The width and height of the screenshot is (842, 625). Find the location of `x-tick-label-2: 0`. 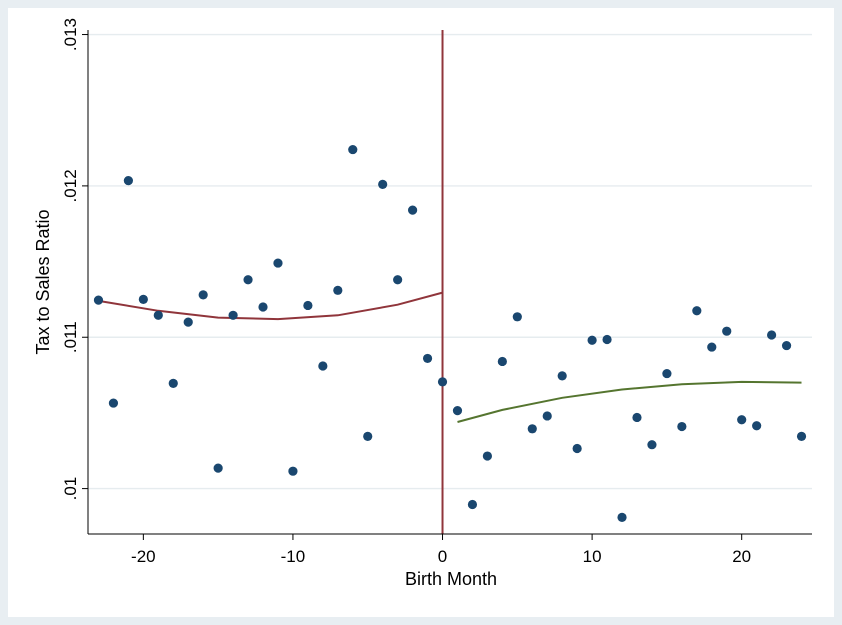

x-tick-label-2: 0 is located at coordinates (442, 556).